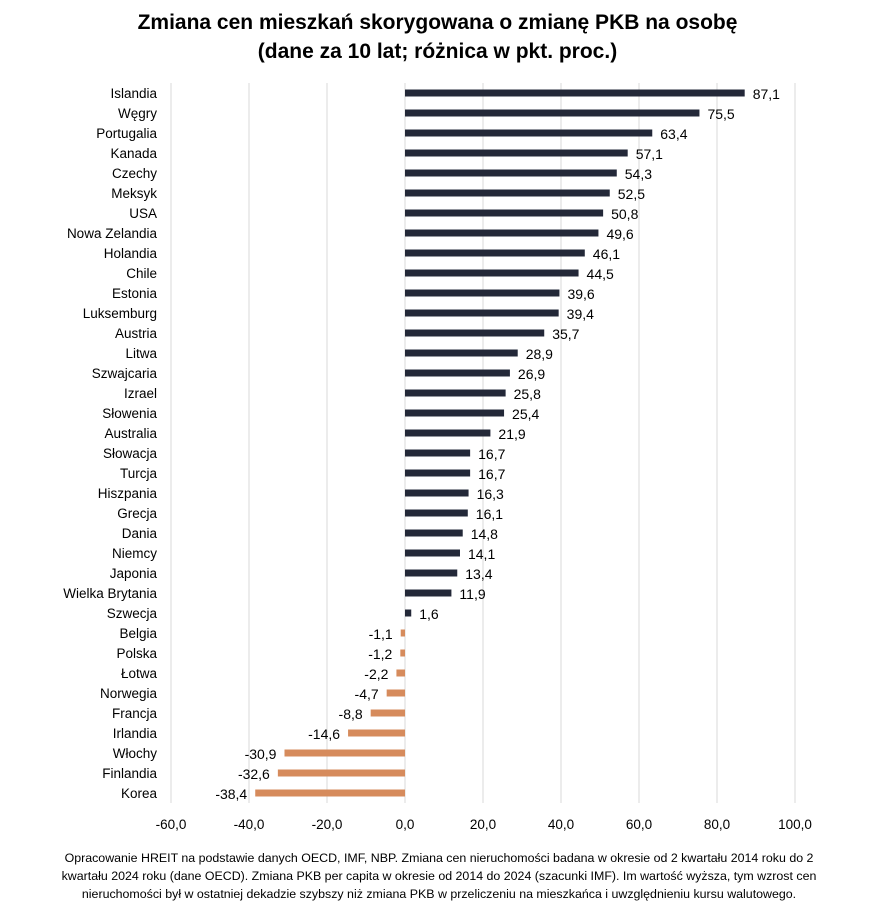 The width and height of the screenshot is (875, 904). What do you see at coordinates (140, 393) in the screenshot?
I see `category-label: Izrael` at bounding box center [140, 393].